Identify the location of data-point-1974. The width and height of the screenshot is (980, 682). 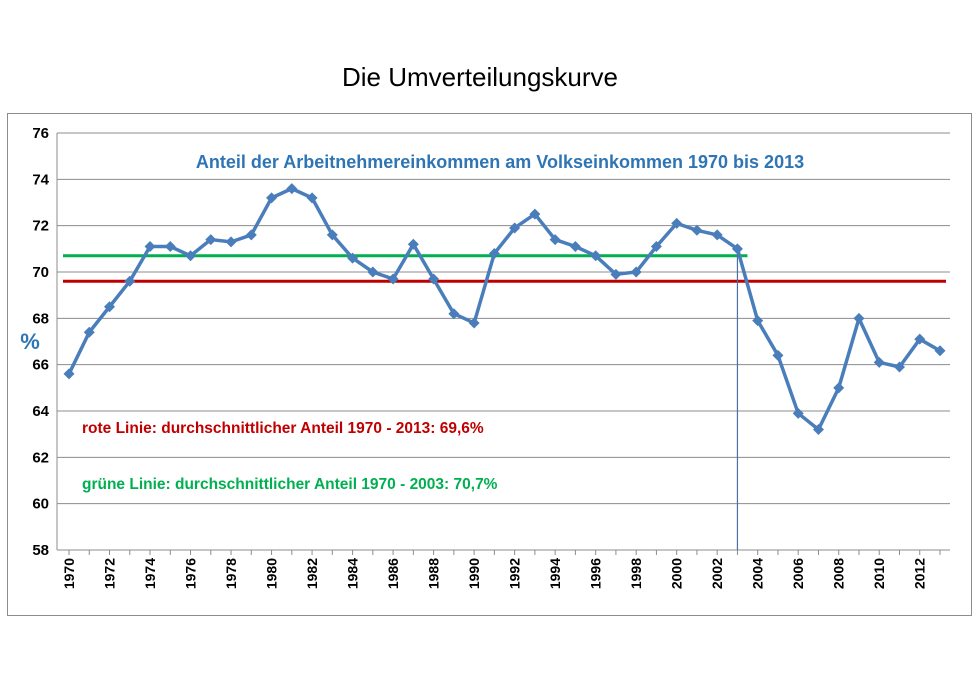
(150, 247).